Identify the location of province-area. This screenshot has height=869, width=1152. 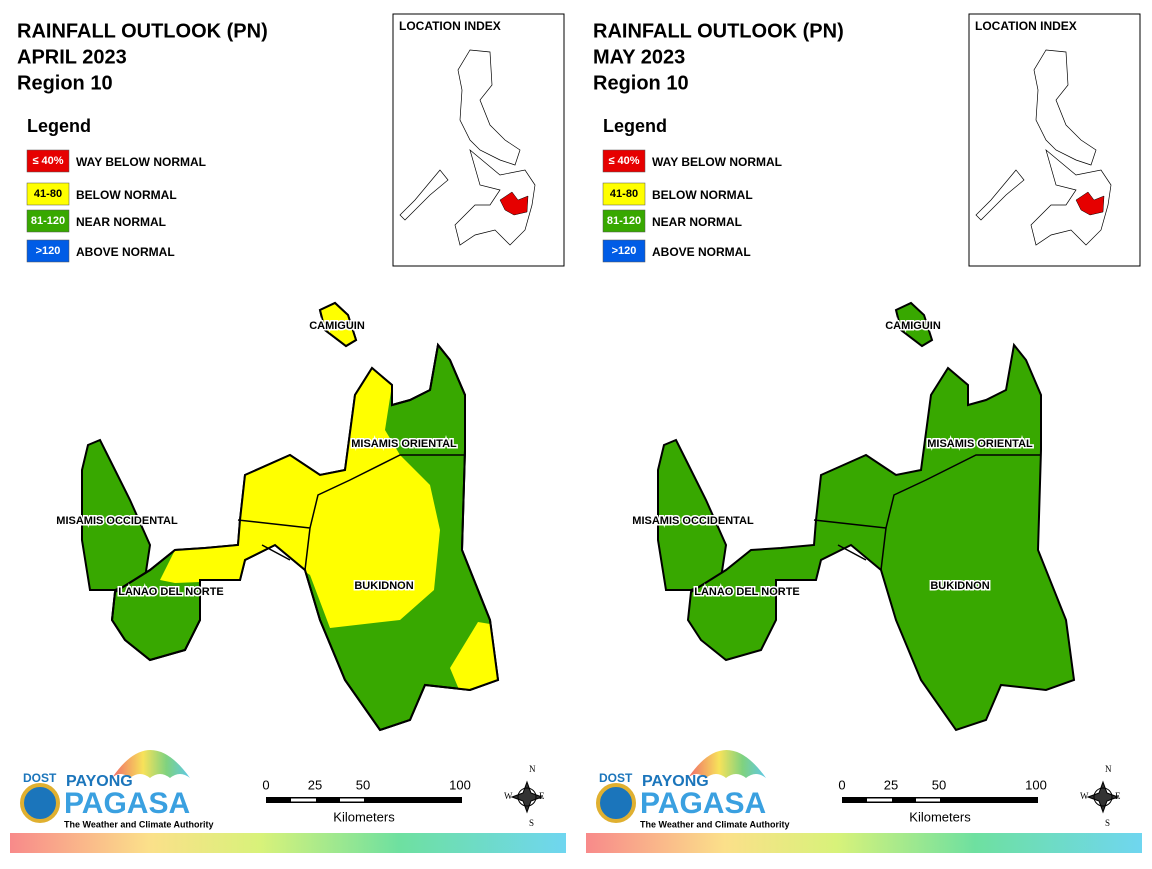
(914, 324).